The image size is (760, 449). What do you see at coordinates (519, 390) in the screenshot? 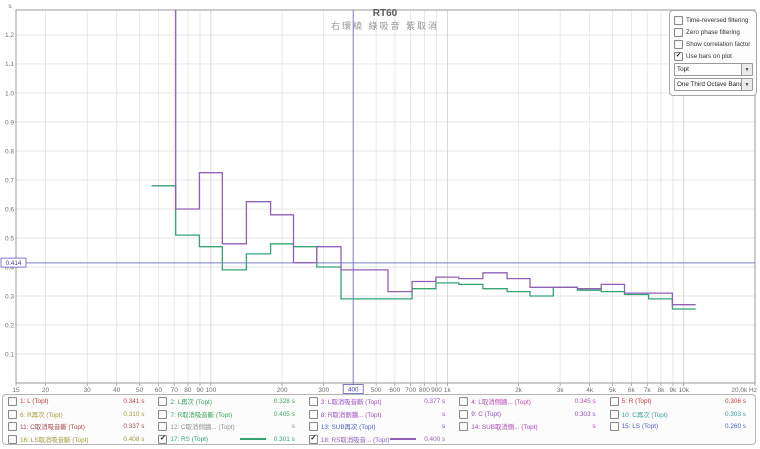
I see `x-tick-label: 2k` at bounding box center [519, 390].